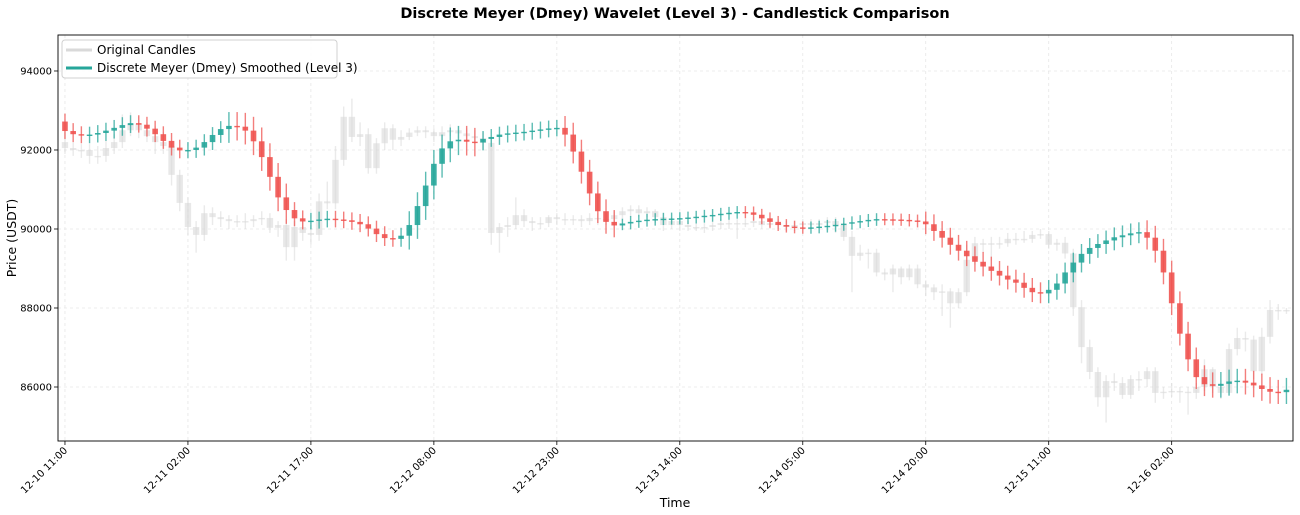  What do you see at coordinates (905, 470) in the screenshot?
I see `x-tick-label: 12-14 20:00` at bounding box center [905, 470].